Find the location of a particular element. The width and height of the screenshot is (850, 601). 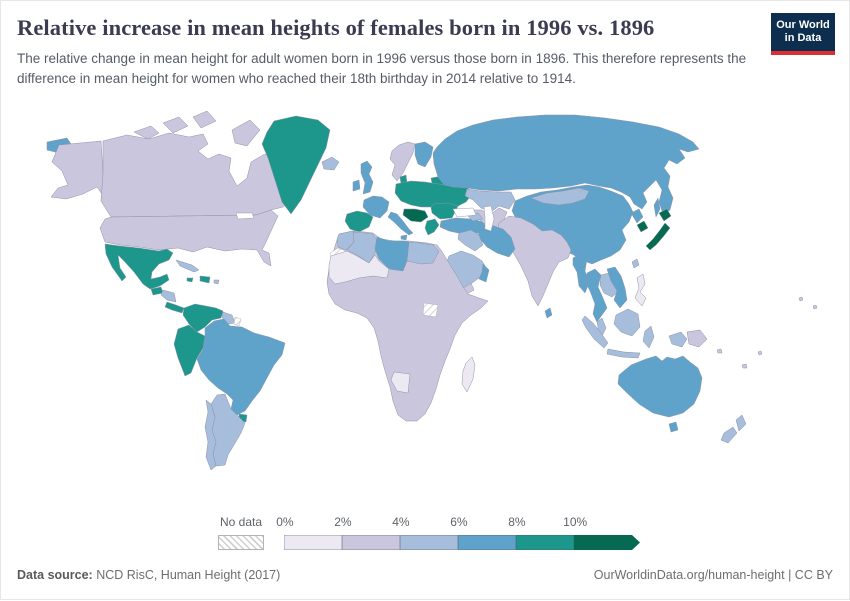

region-japan is located at coordinates (658, 229).